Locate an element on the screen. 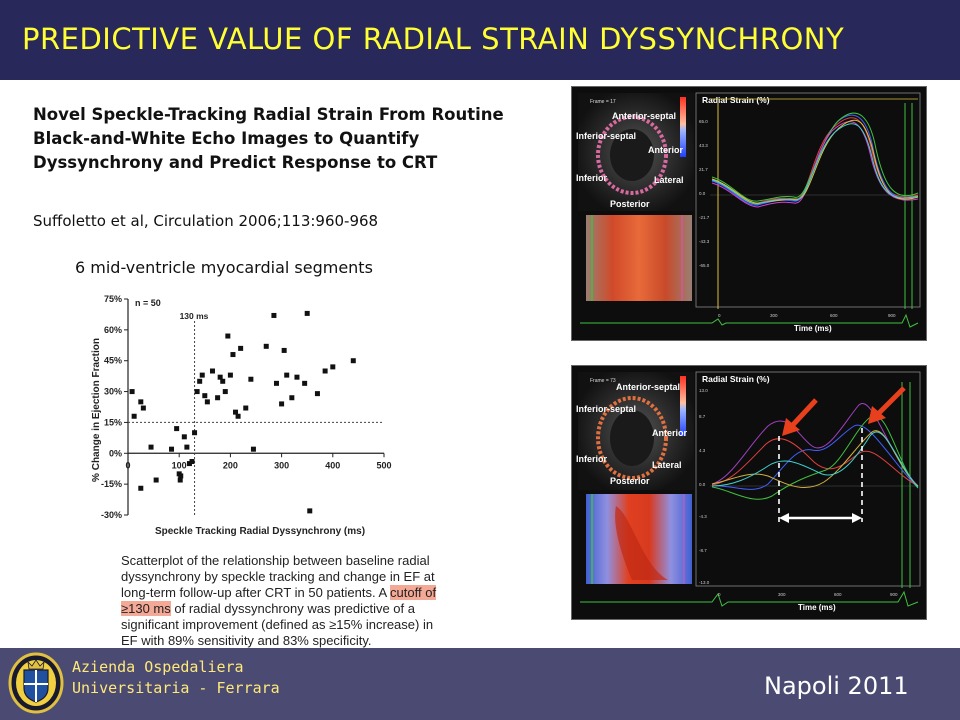  y-tick-label: 60% is located at coordinates (113, 330).